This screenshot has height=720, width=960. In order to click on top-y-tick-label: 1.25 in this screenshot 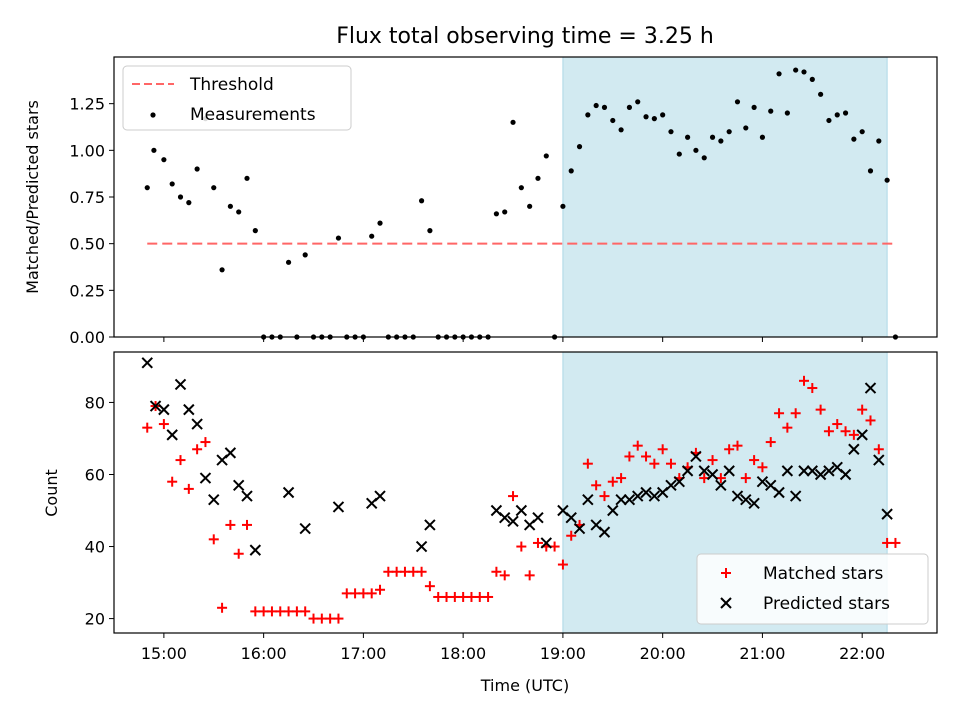, I will do `click(87, 104)`.